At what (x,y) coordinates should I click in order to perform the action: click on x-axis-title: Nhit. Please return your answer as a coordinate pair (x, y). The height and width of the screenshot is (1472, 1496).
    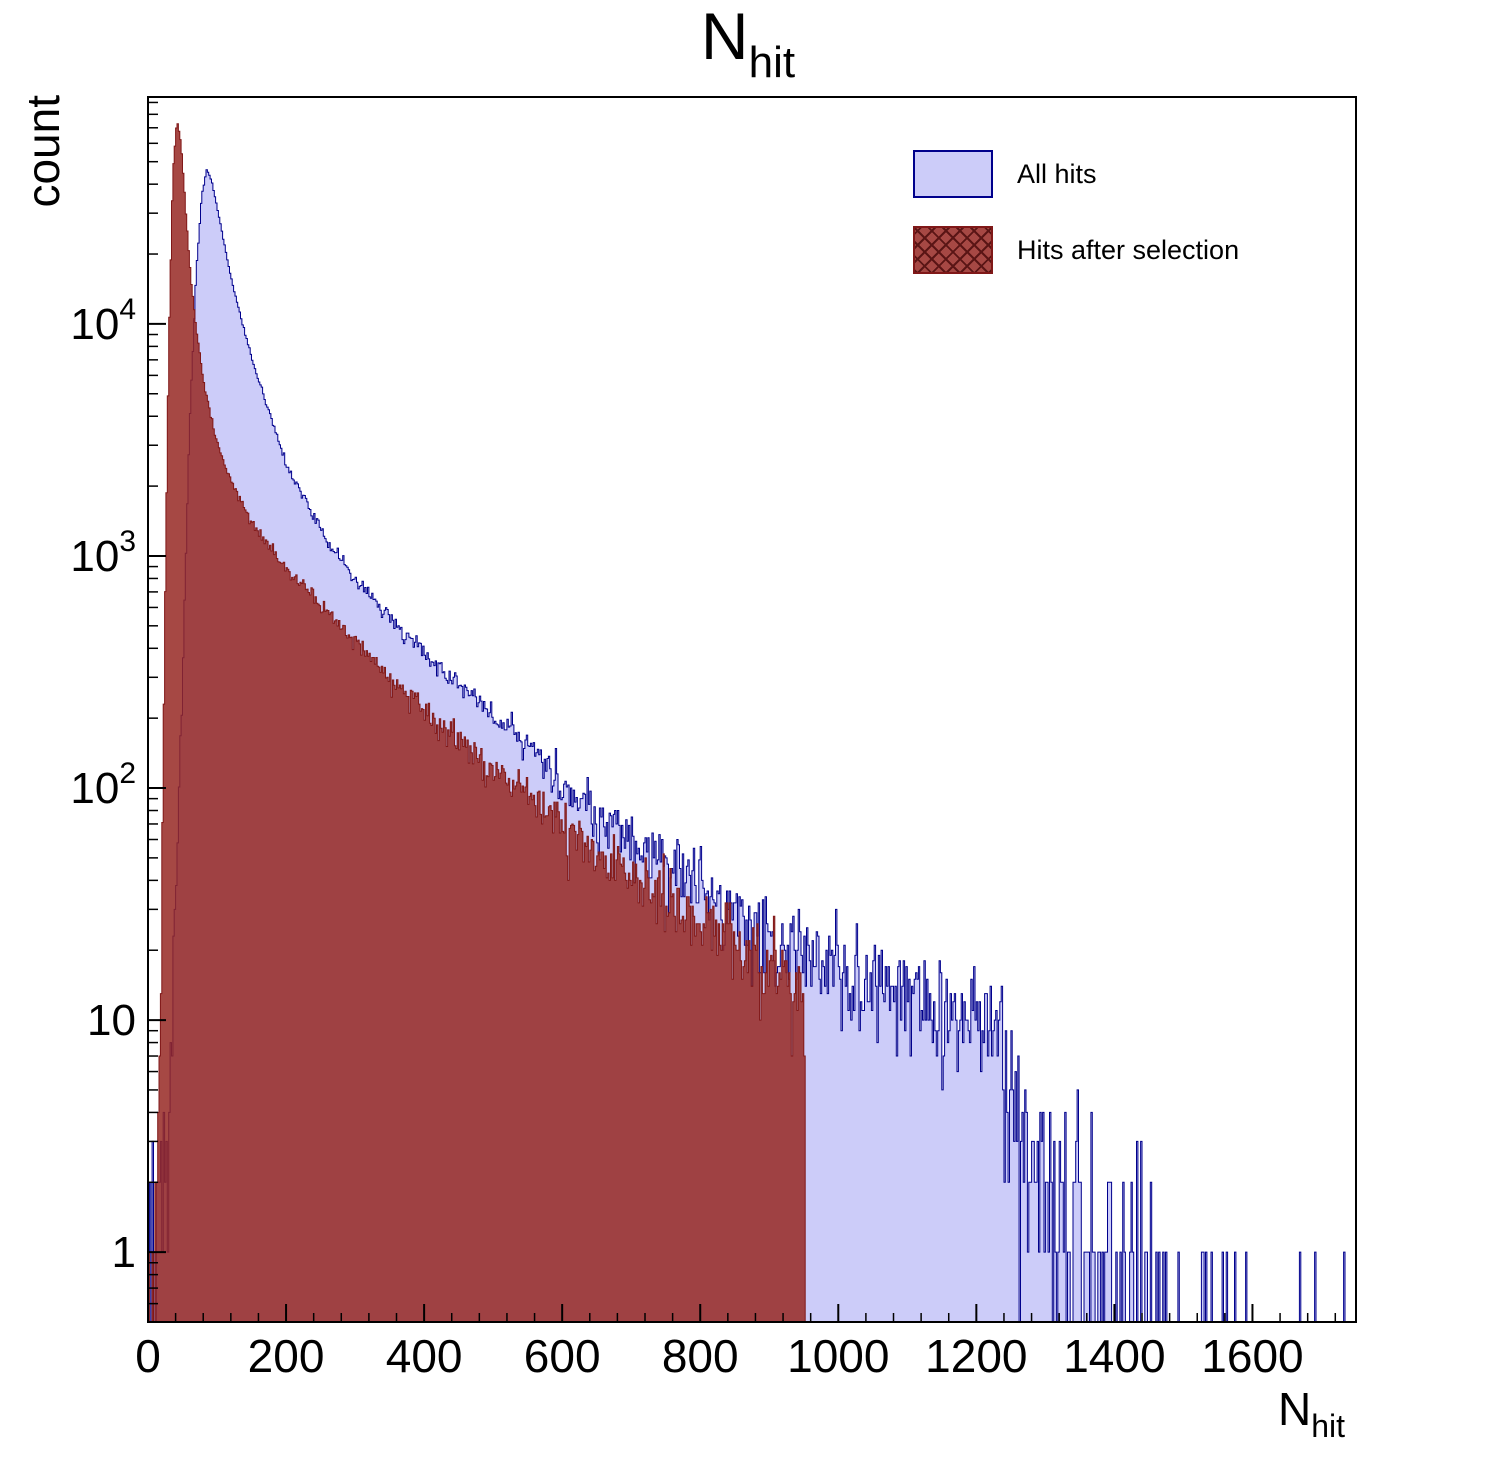
    Looking at the image, I should click on (1311, 1413).